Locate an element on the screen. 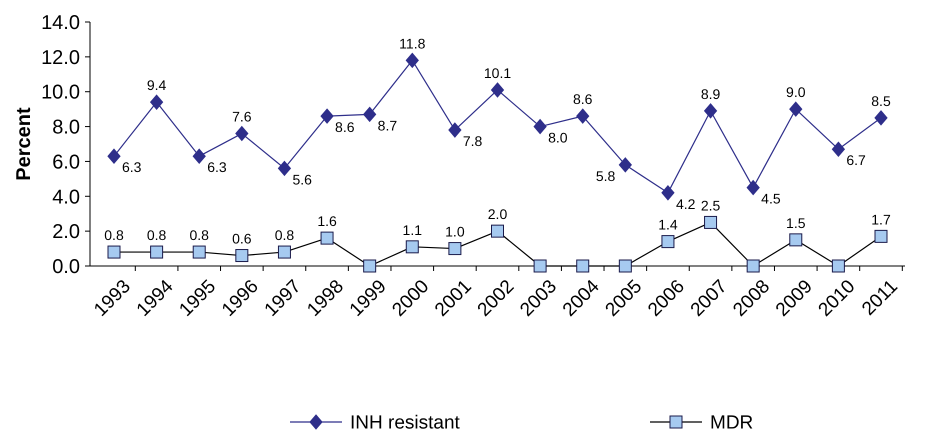 Image resolution: width=934 pixels, height=442 pixels. y-tick-label: 10.0 is located at coordinates (60, 93).